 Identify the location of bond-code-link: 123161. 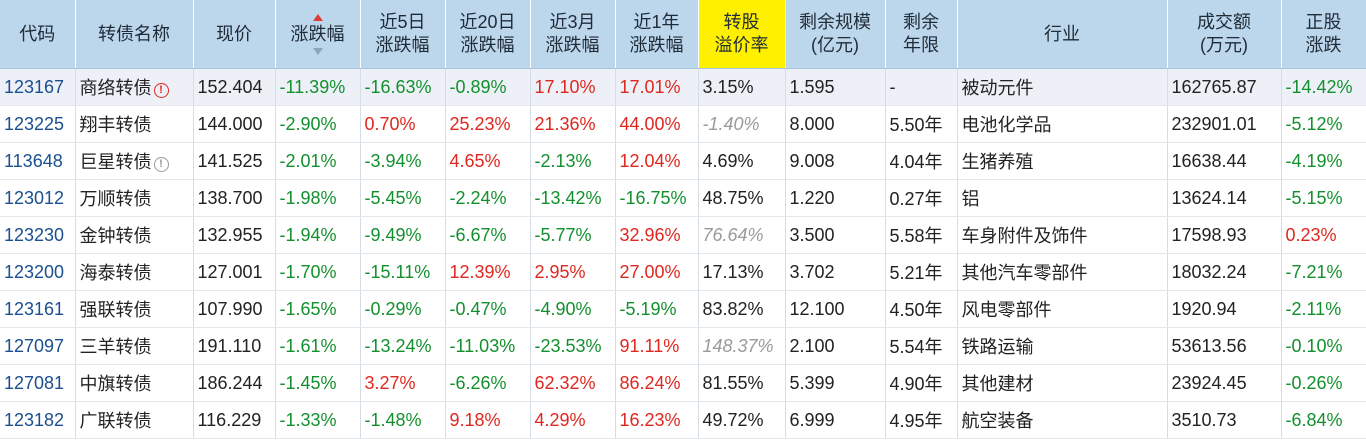
(34, 308).